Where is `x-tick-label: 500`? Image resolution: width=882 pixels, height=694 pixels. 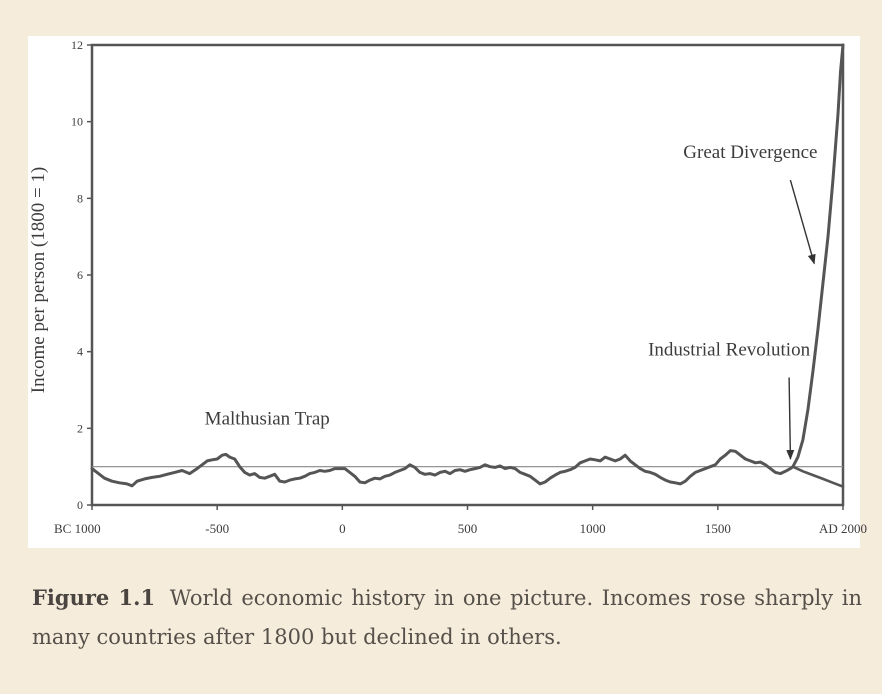
x-tick-label: 500 is located at coordinates (468, 528).